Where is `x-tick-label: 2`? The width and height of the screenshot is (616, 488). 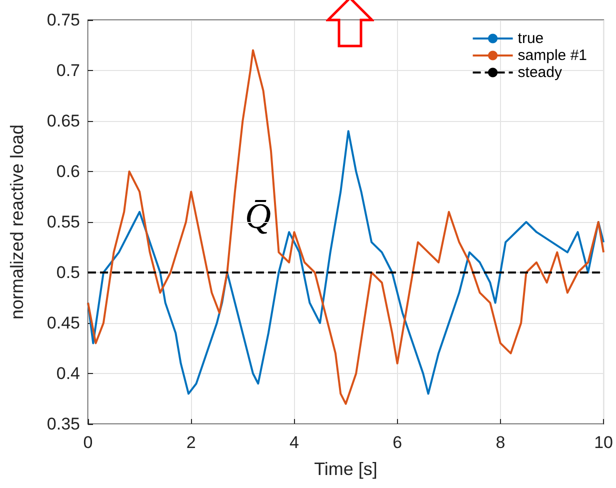
x-tick-label: 2 is located at coordinates (191, 442).